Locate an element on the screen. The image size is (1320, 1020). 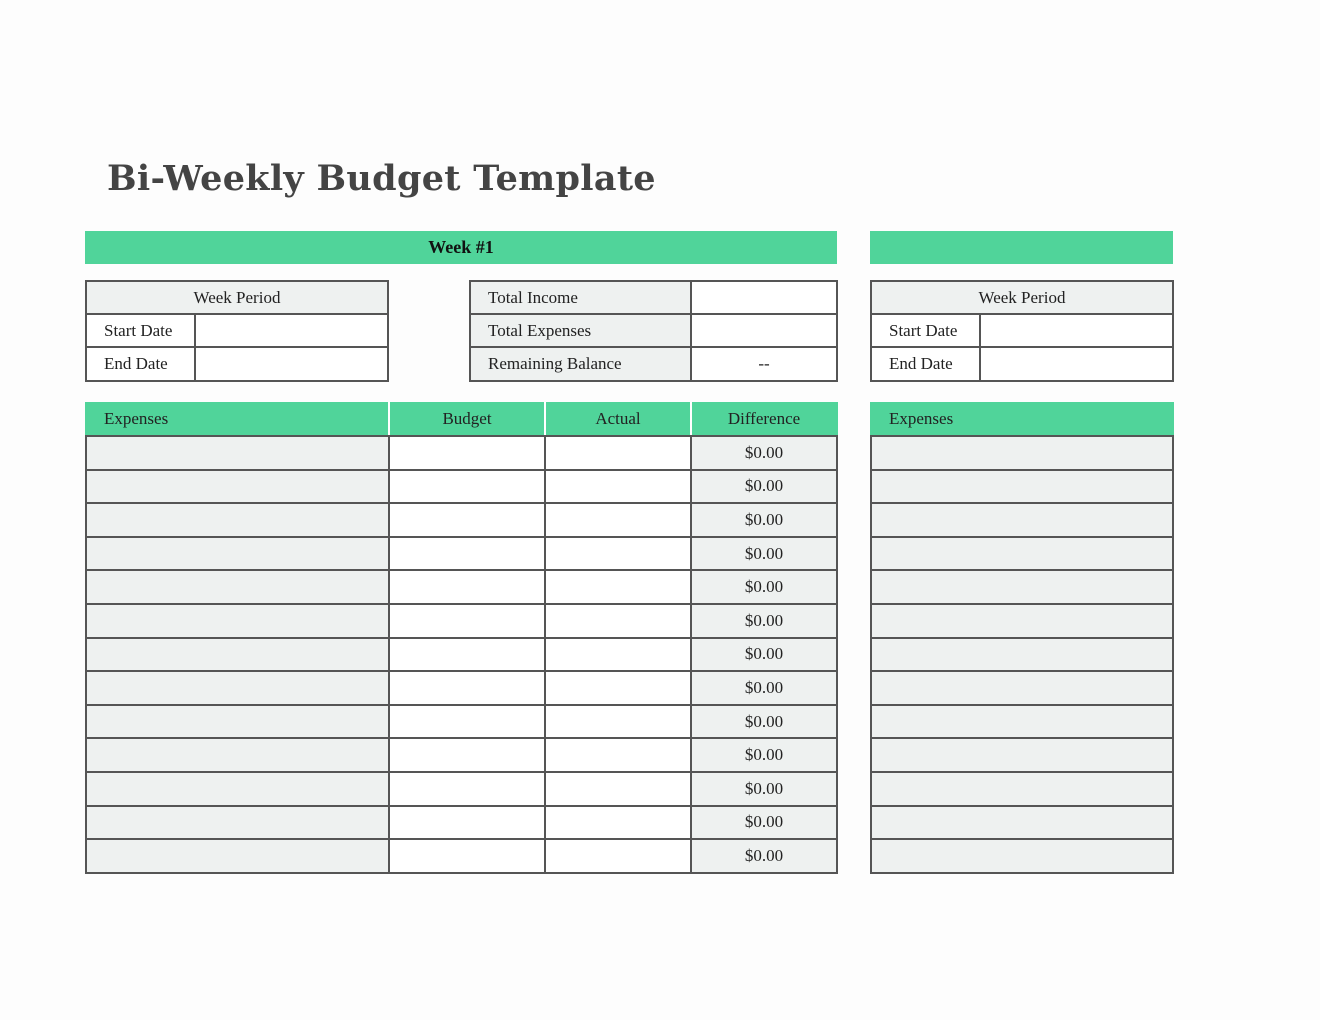
start-date-label: Start Date is located at coordinates (140, 330).